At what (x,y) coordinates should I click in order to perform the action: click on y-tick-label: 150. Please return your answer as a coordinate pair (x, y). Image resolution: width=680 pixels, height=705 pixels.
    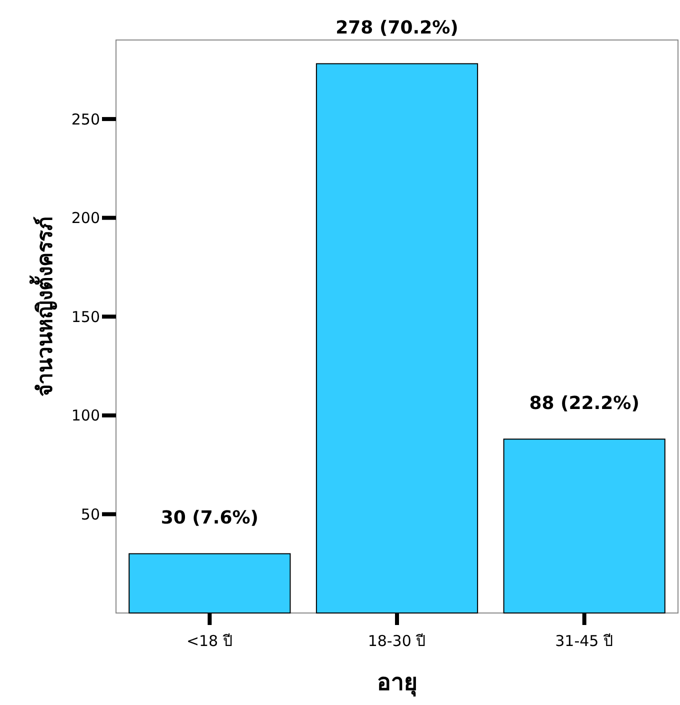
    Looking at the image, I should click on (85, 317).